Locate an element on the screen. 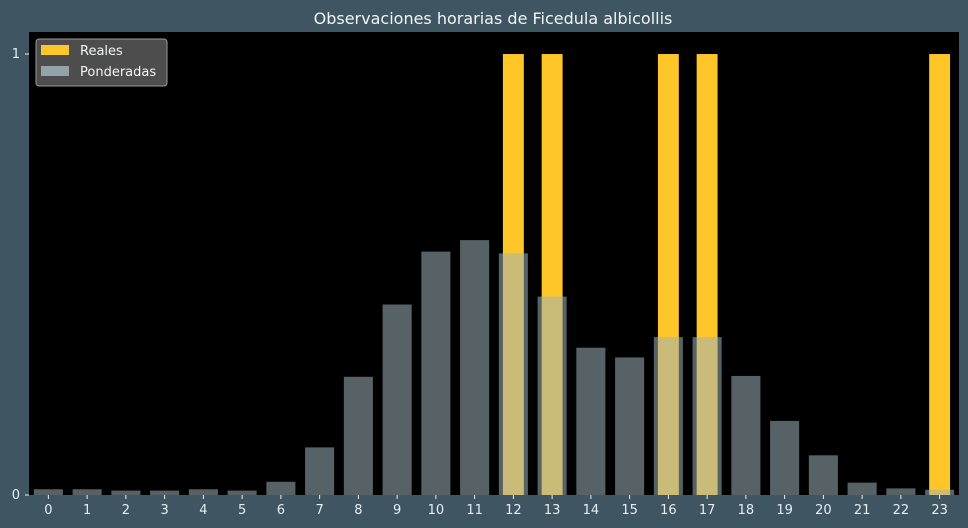  x-tick-label: 17 is located at coordinates (707, 510).